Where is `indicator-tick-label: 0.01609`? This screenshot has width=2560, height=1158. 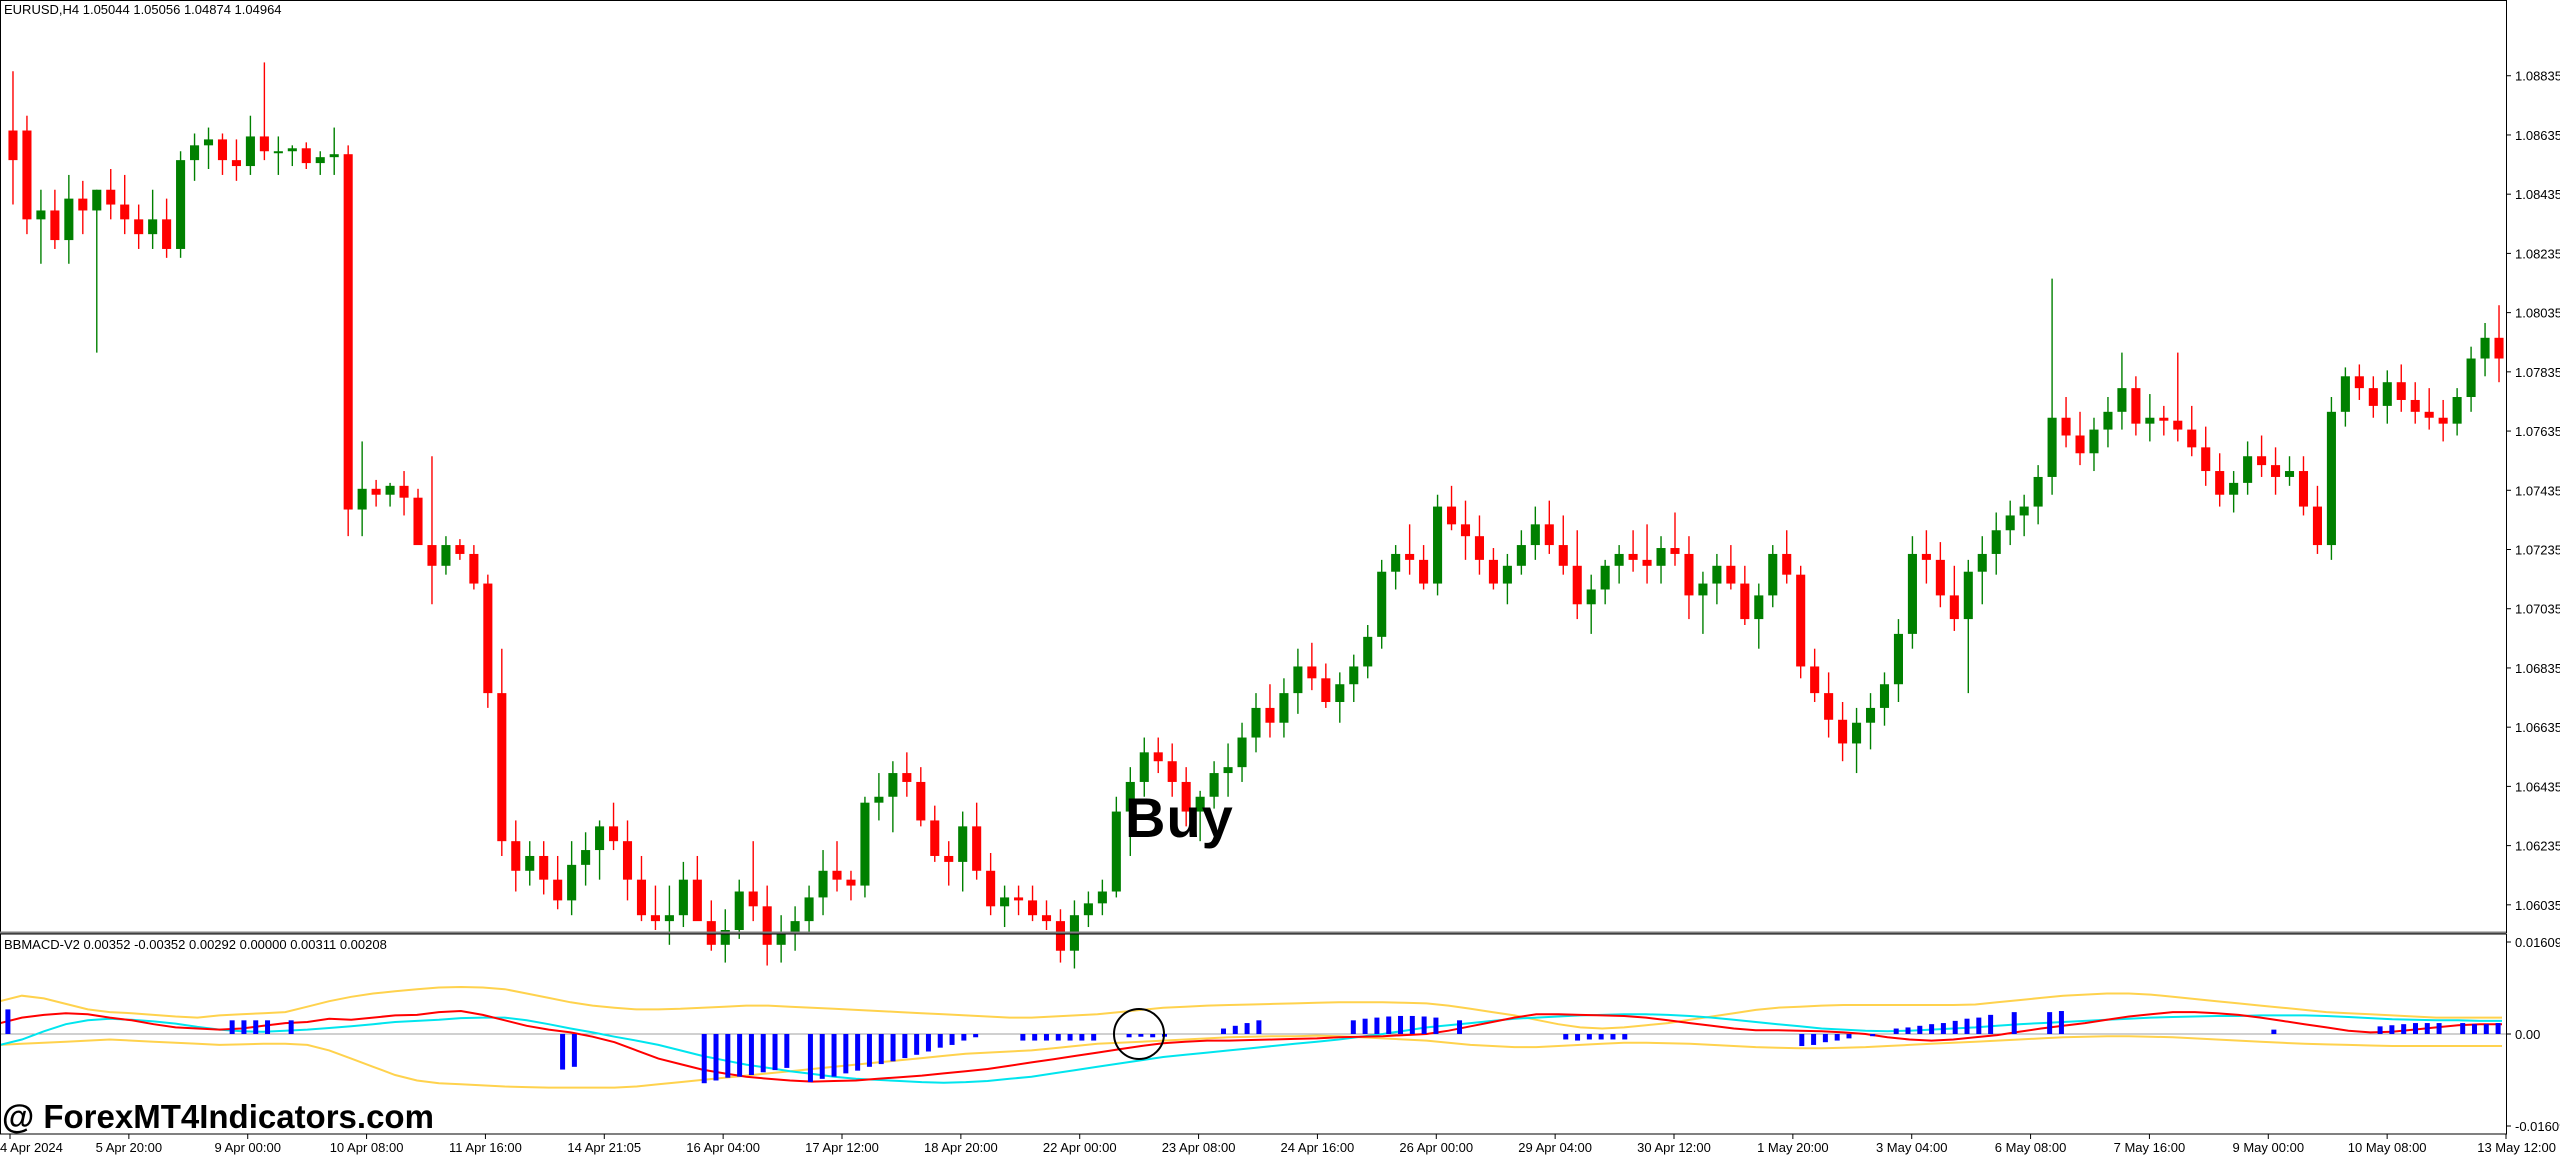
indicator-tick-label: 0.01609 is located at coordinates (2537, 942).